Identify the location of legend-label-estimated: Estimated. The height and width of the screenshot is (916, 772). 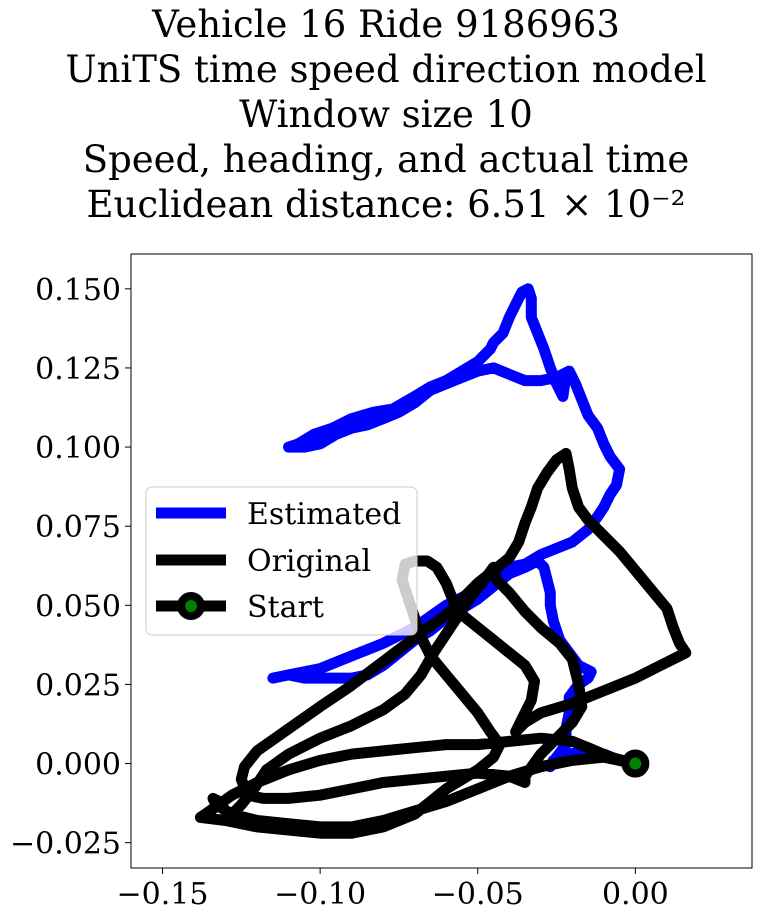
(324, 514).